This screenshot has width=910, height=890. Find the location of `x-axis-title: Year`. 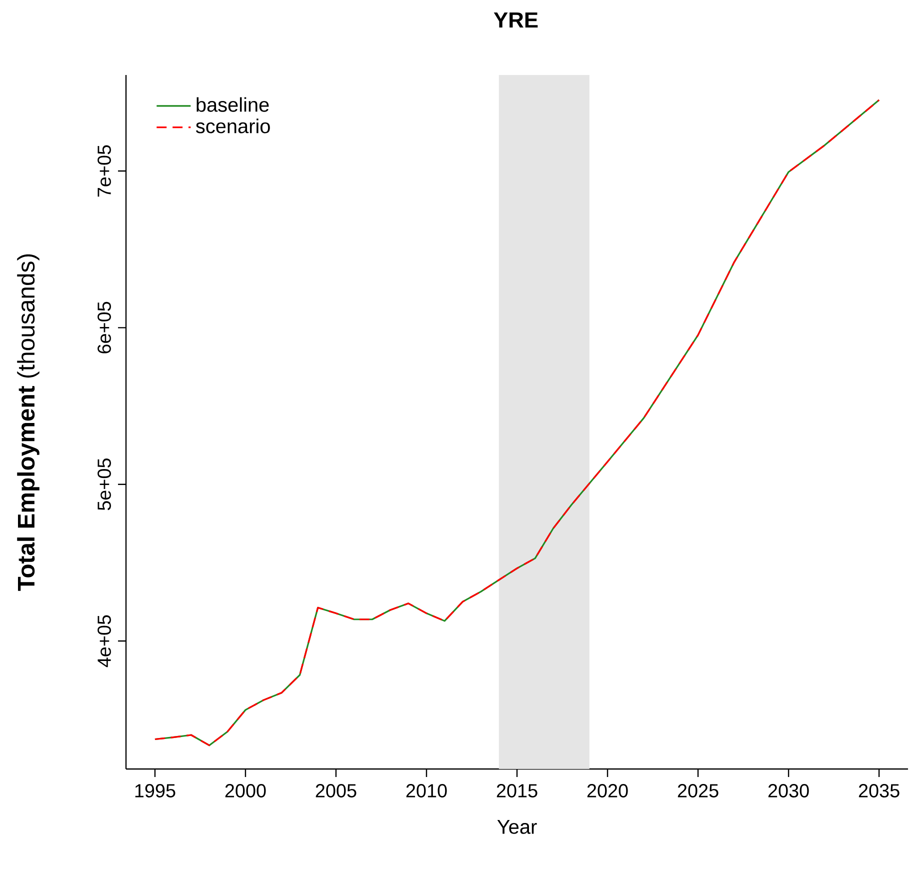

x-axis-title: Year is located at coordinates (517, 827).